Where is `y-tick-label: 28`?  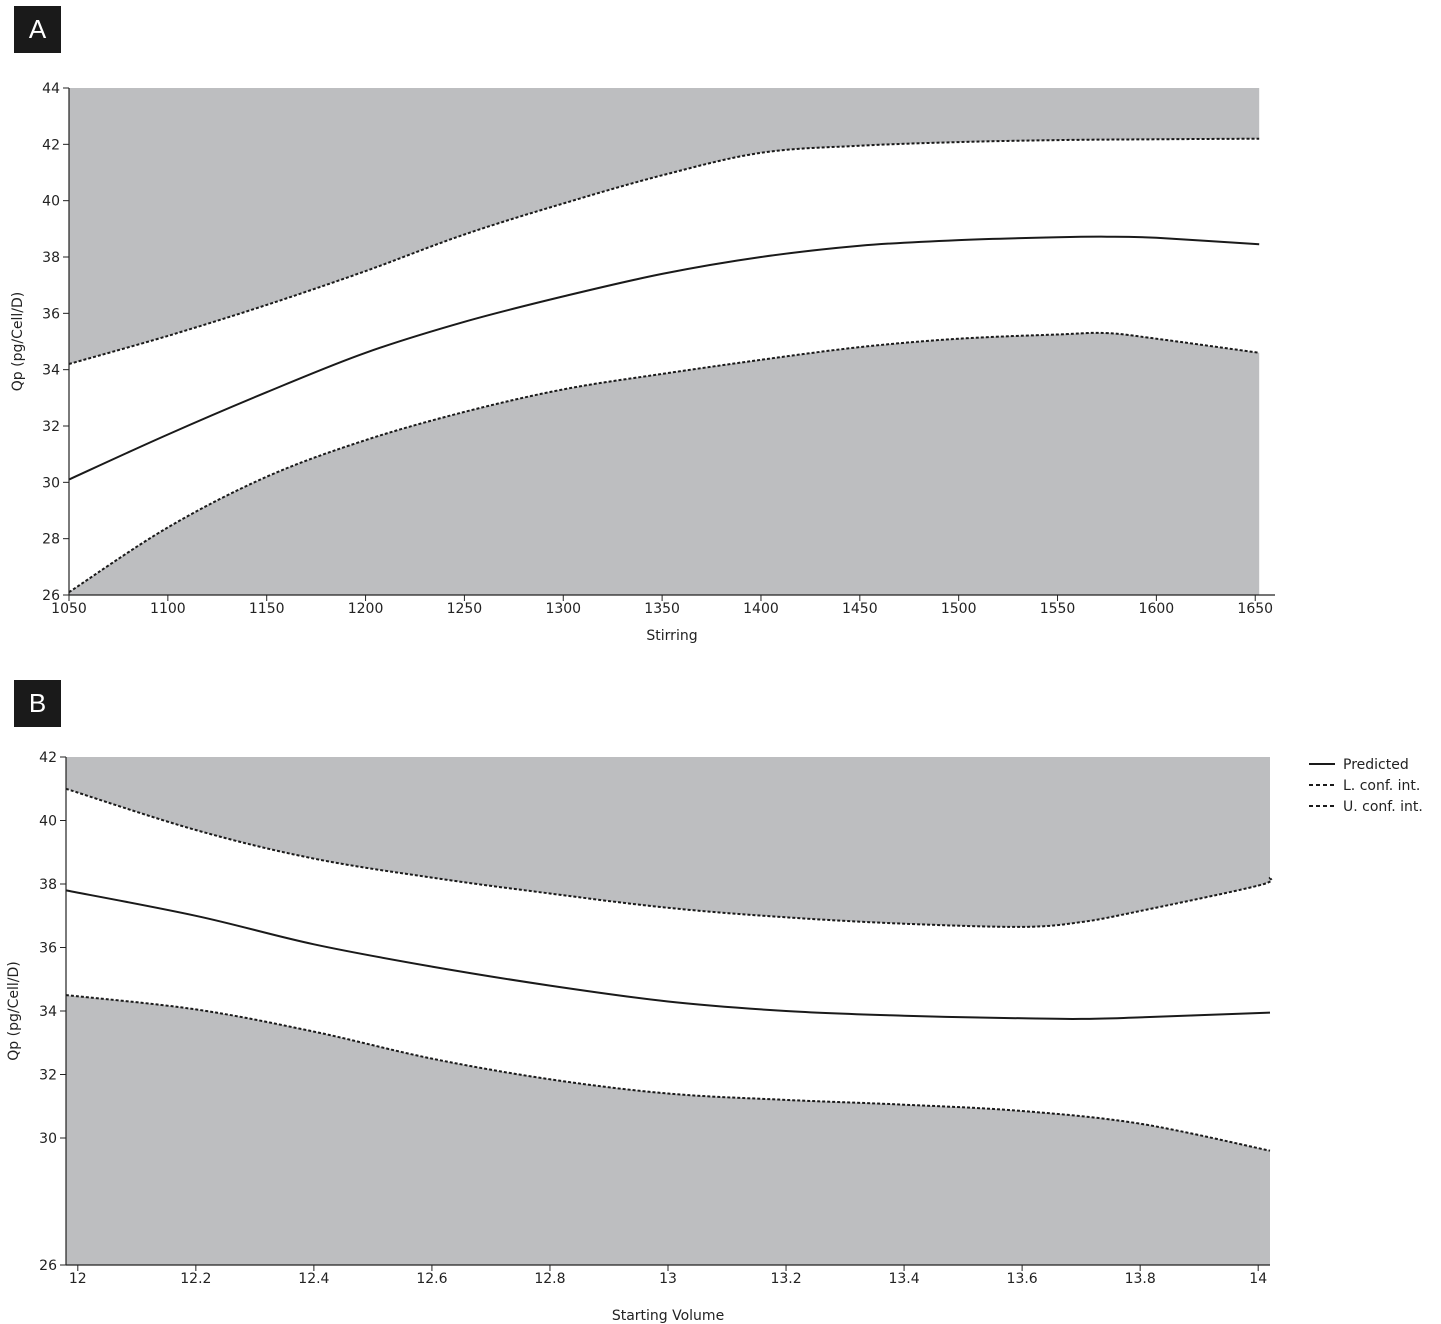
y-tick-label: 28 is located at coordinates (51, 540).